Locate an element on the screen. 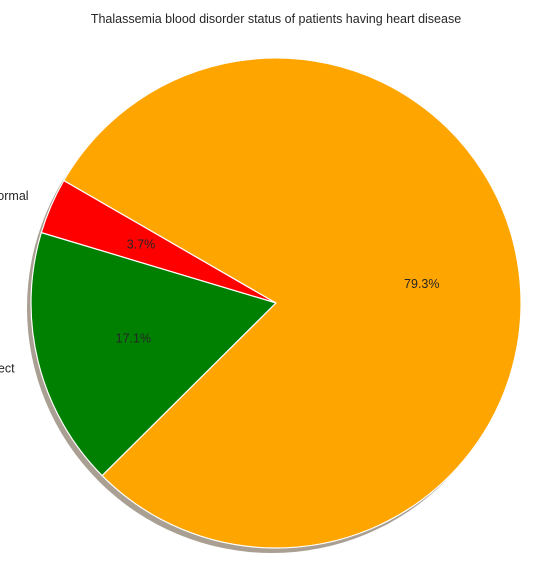 This screenshot has height=564, width=535. slice-label-reversible-defect: Reversible defect is located at coordinates (7, 368).